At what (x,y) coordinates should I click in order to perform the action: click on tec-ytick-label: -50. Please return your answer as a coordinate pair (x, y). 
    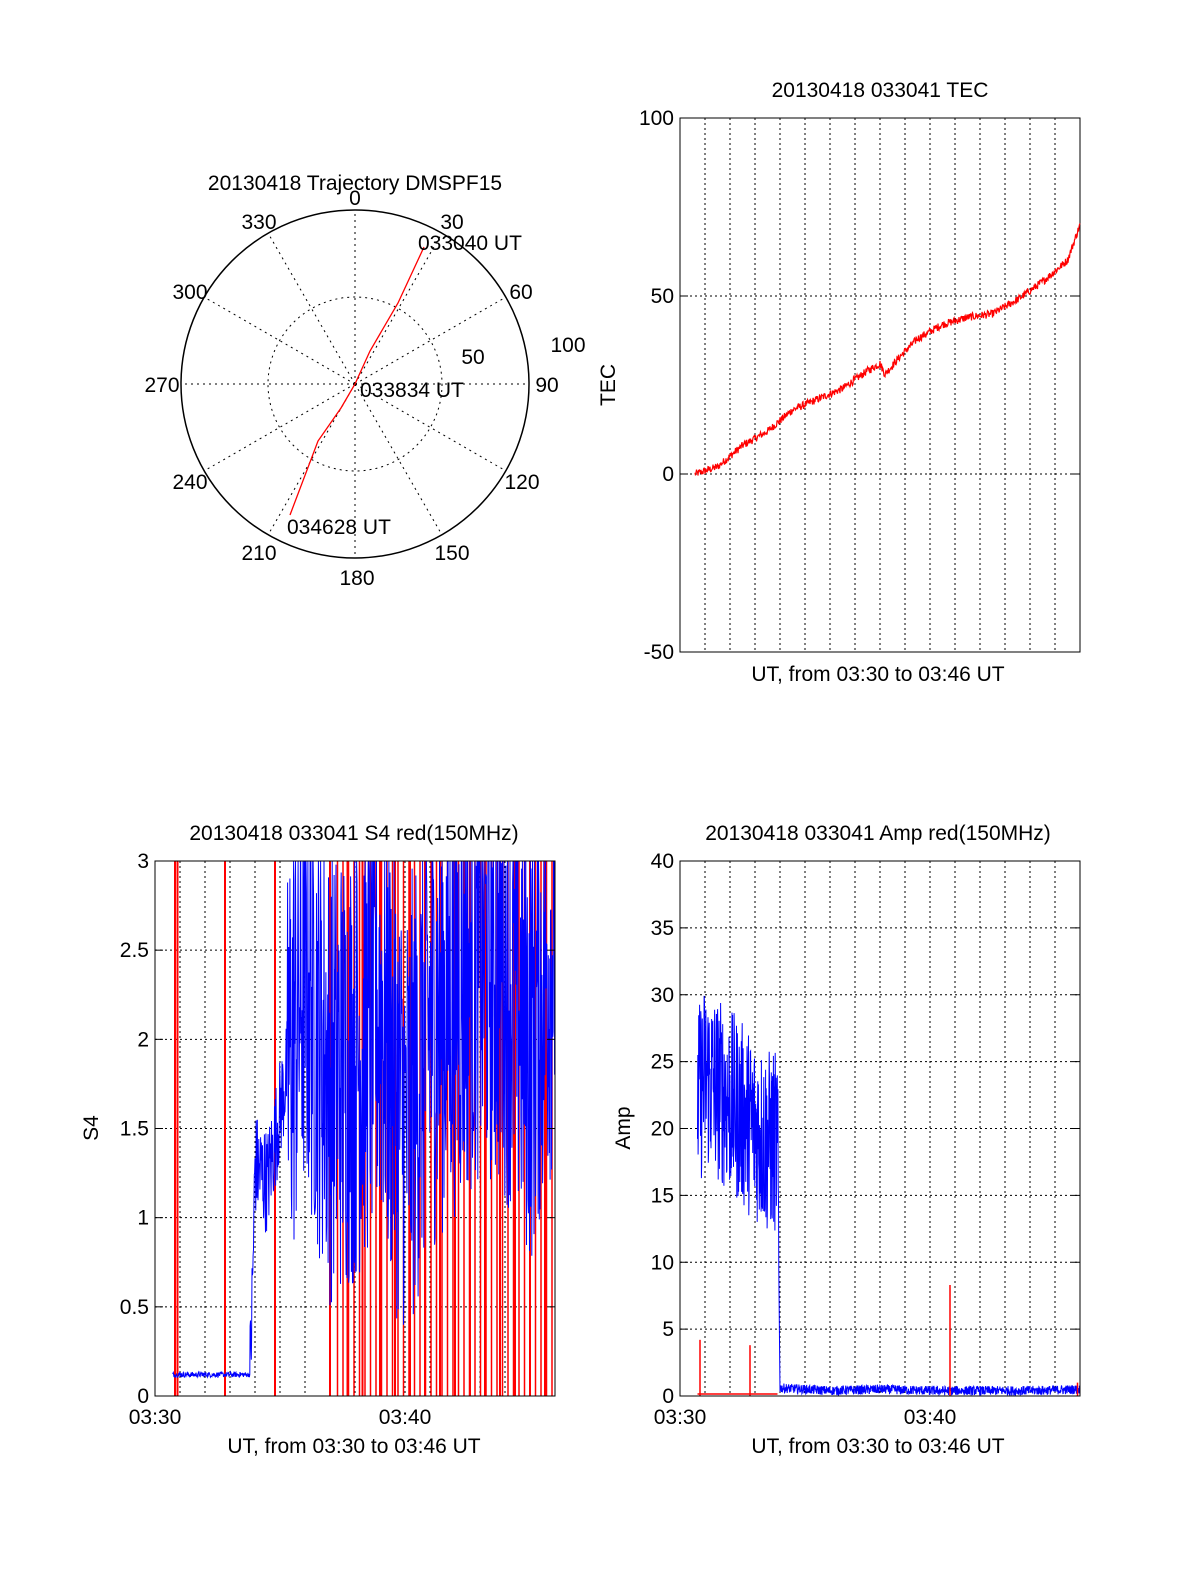
    Looking at the image, I should click on (659, 652).